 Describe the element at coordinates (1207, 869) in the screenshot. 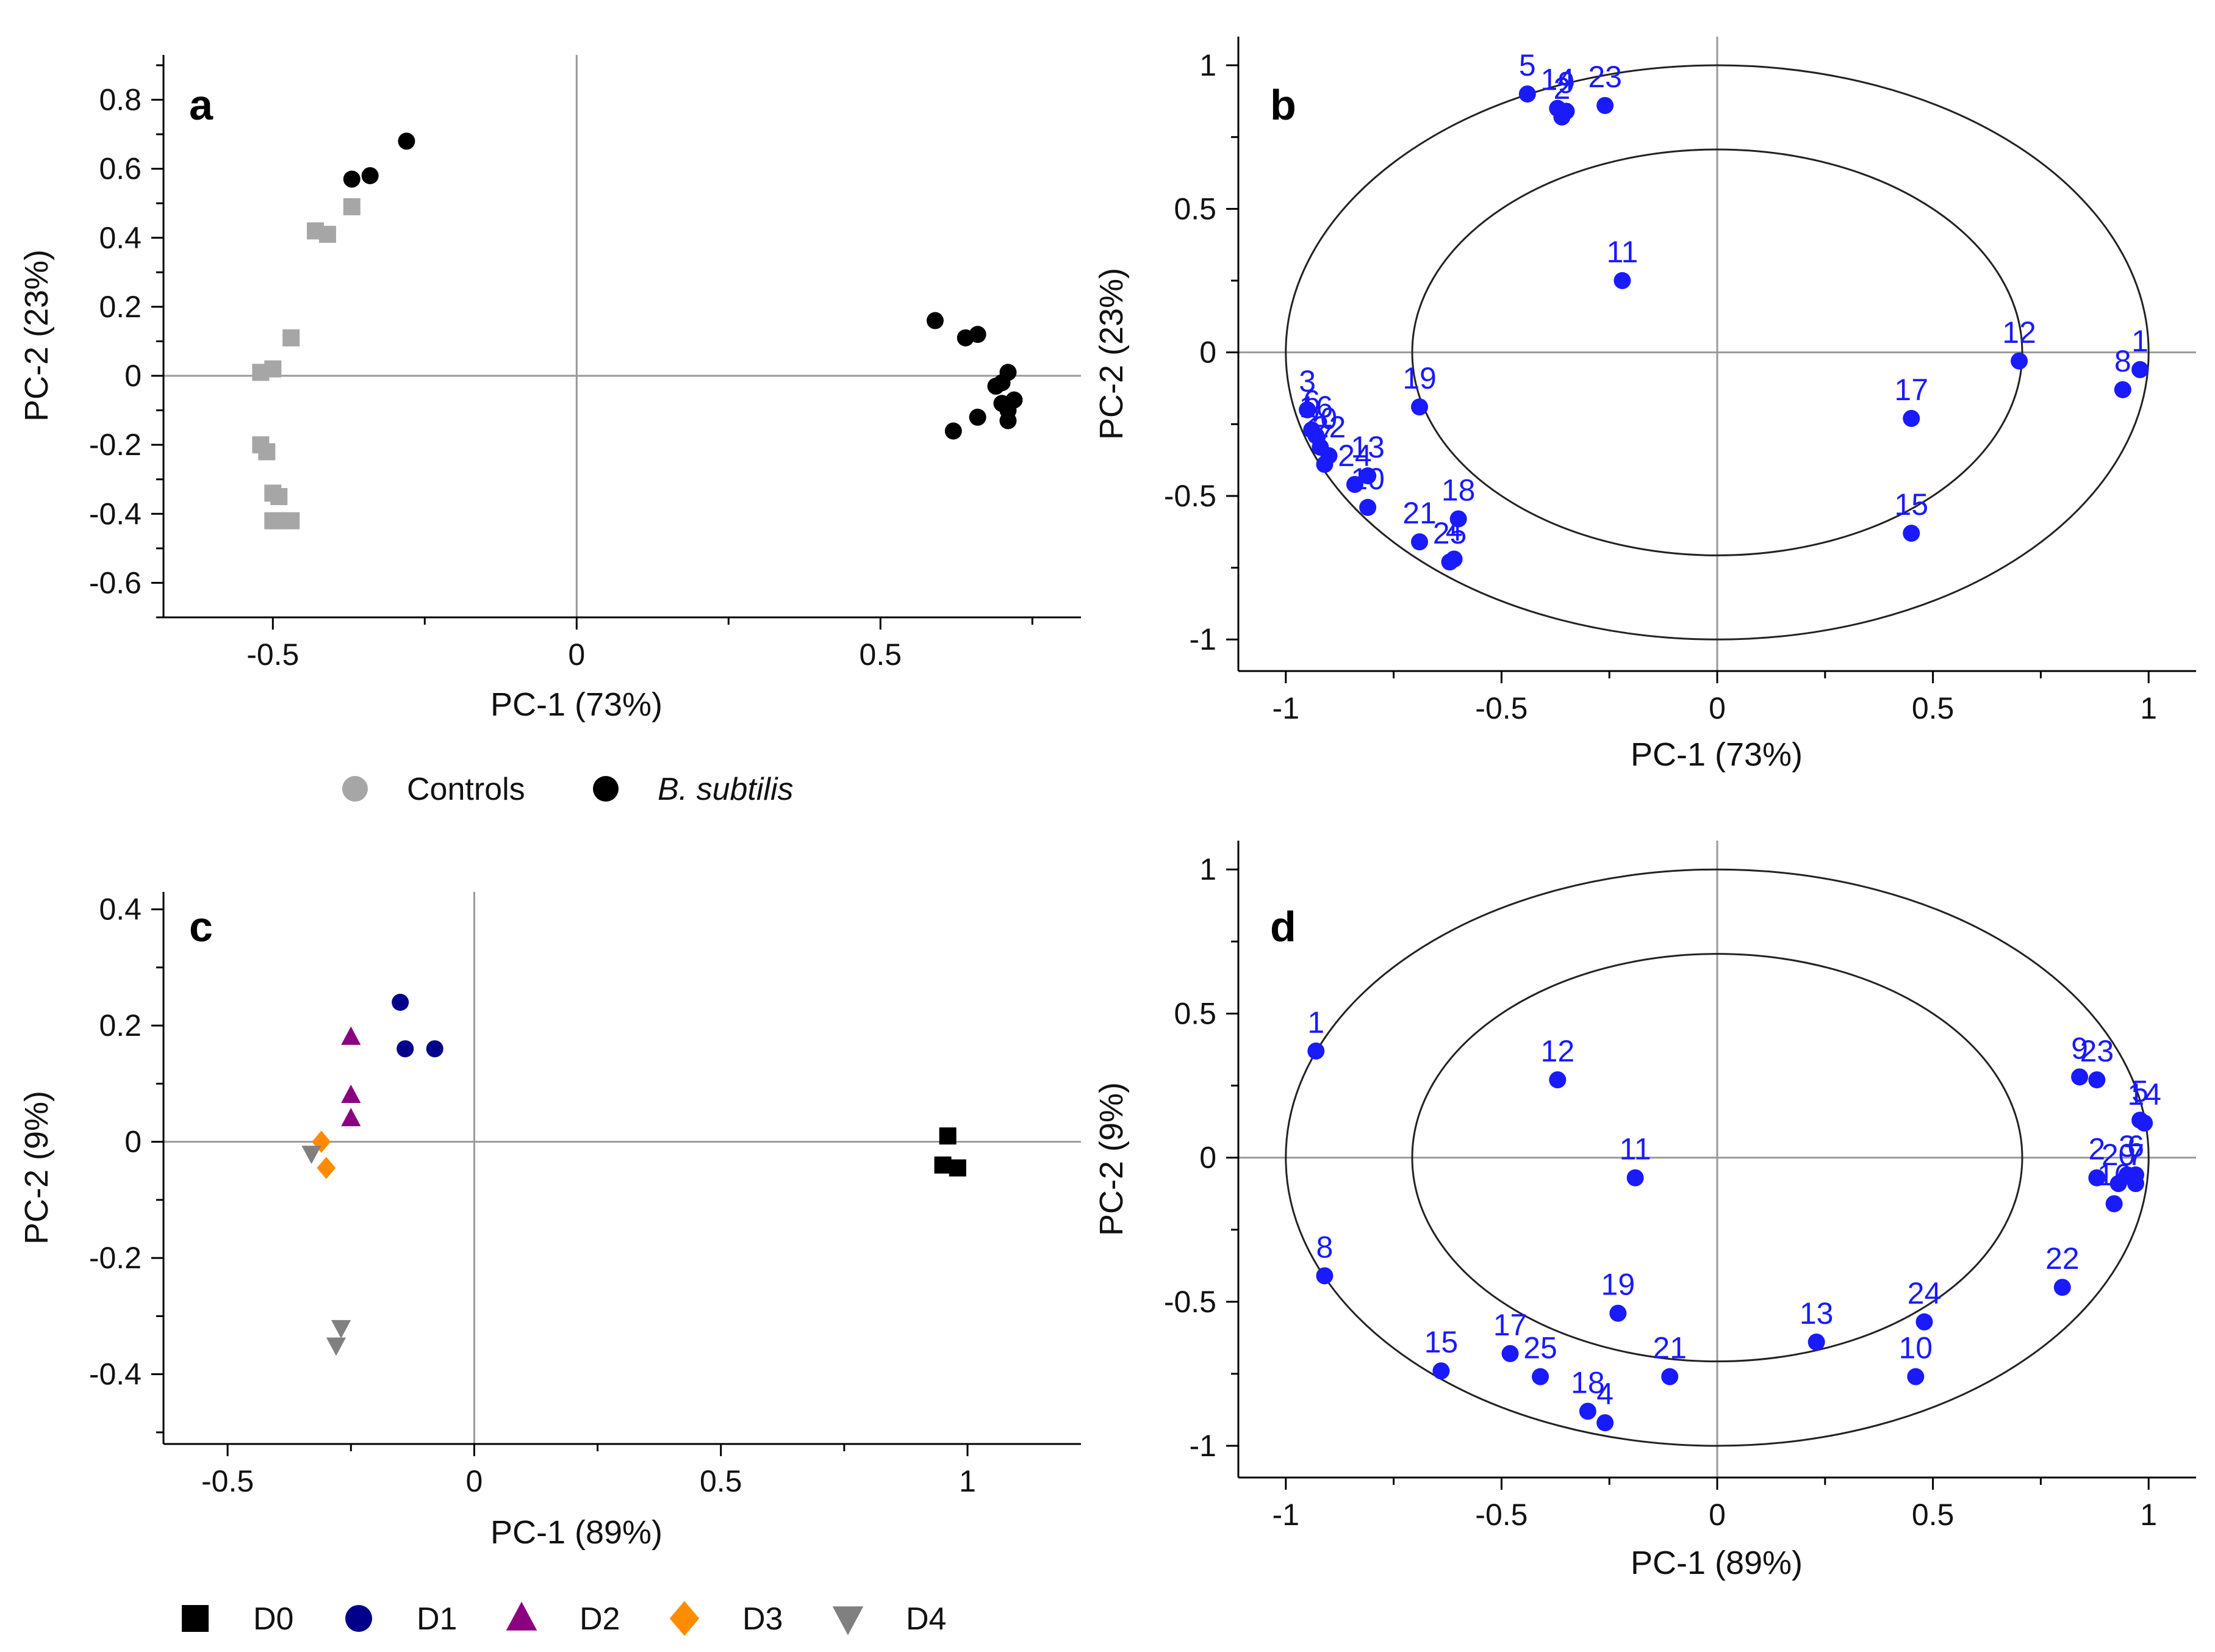

I see `y-tick-label: 1` at that location.